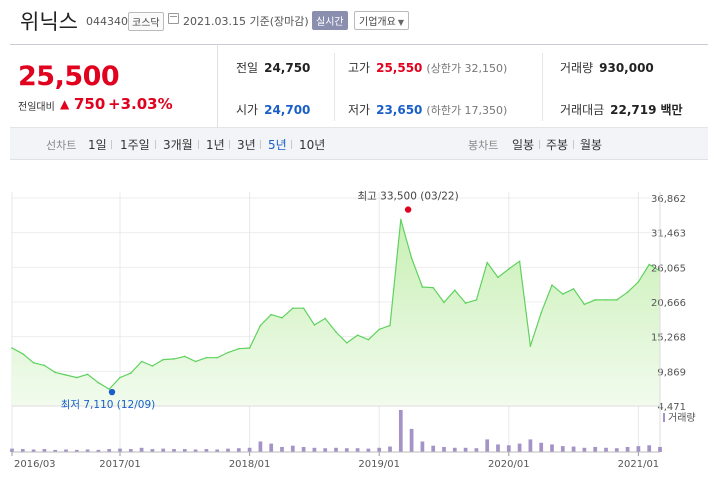  I want to click on amount-unit: 백만, so click(671, 110).